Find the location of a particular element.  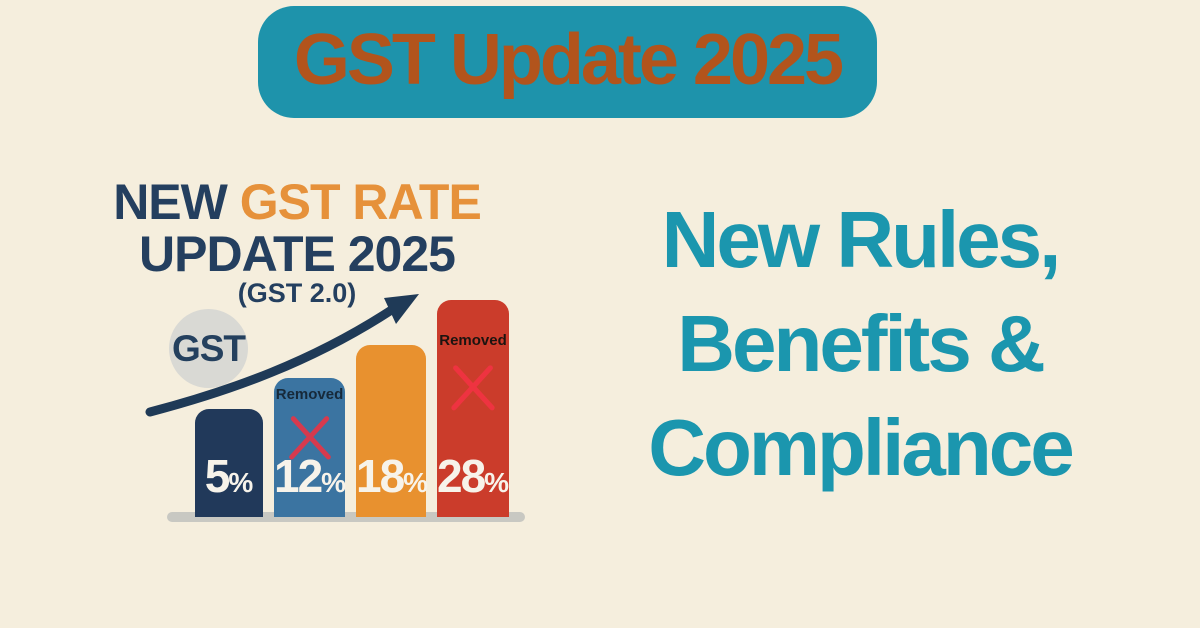

bar-28-percent: Removed 28% is located at coordinates (473, 408).